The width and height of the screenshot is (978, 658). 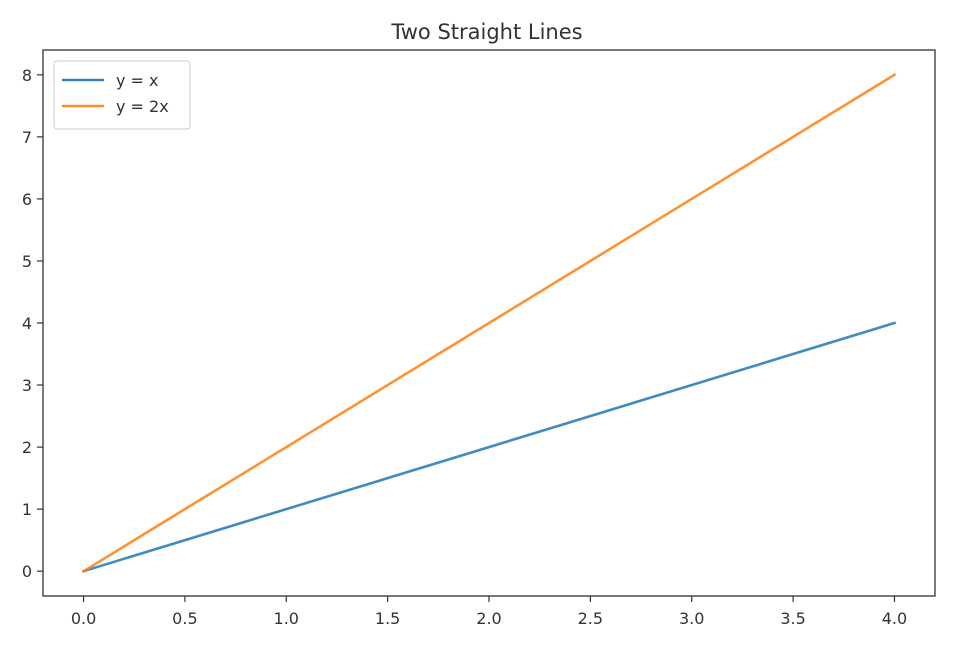 I want to click on x-tick-label: 0.5, so click(x=184, y=618).